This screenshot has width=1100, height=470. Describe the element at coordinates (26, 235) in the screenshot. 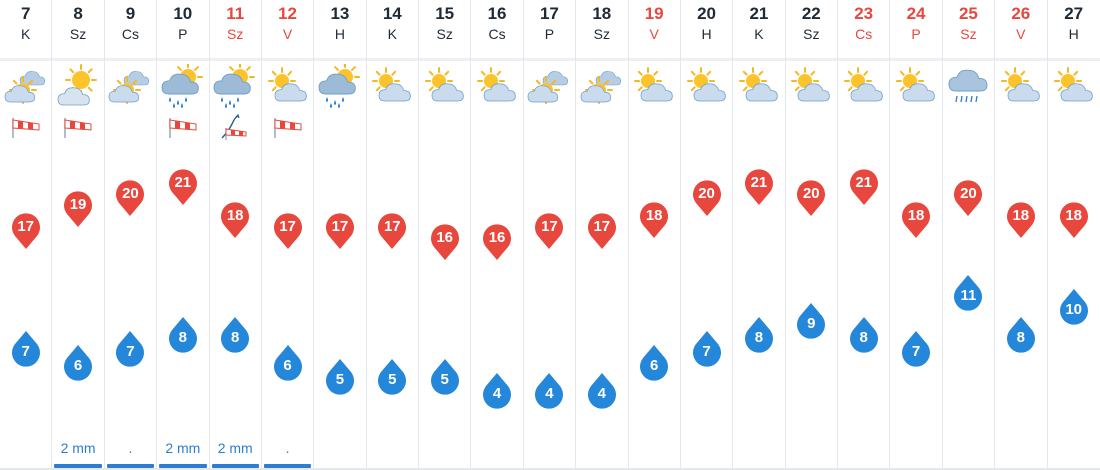

I see `day-column: 7 K 17 7` at that location.